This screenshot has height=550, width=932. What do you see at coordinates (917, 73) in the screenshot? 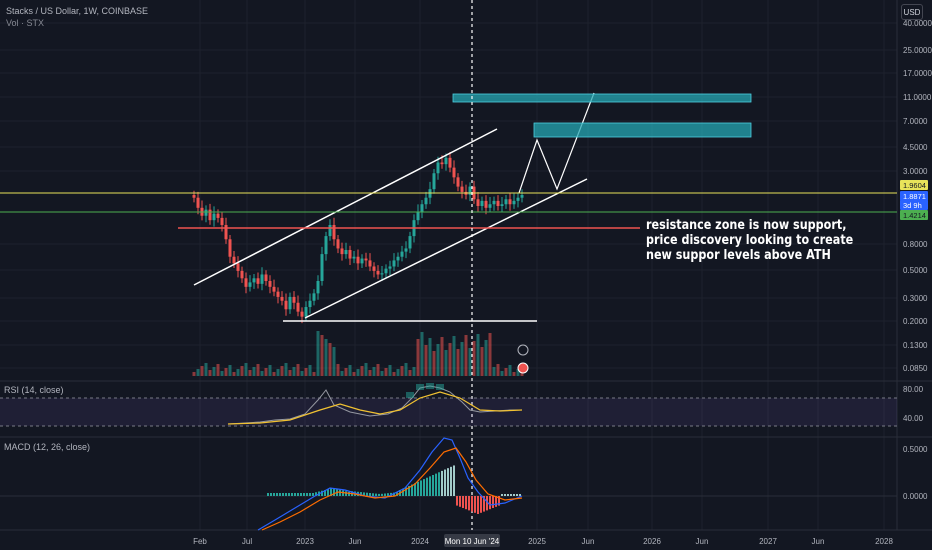
I see `price-tick-label: 17.0000` at bounding box center [917, 73].